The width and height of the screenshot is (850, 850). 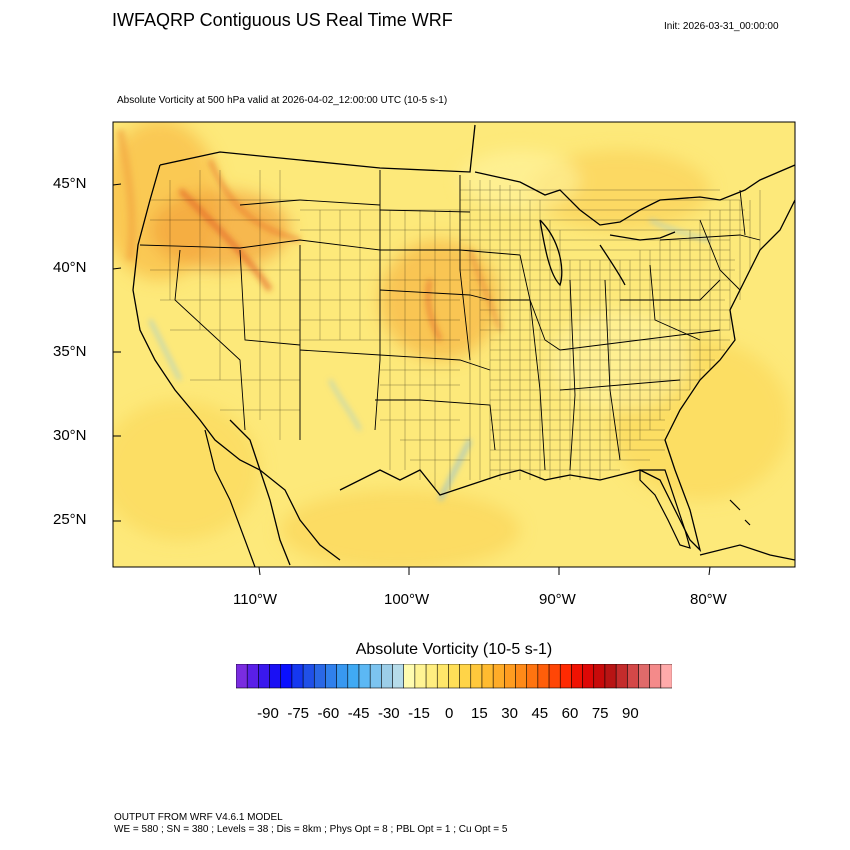 What do you see at coordinates (70, 519) in the screenshot?
I see `lat-label-25: 25°N` at bounding box center [70, 519].